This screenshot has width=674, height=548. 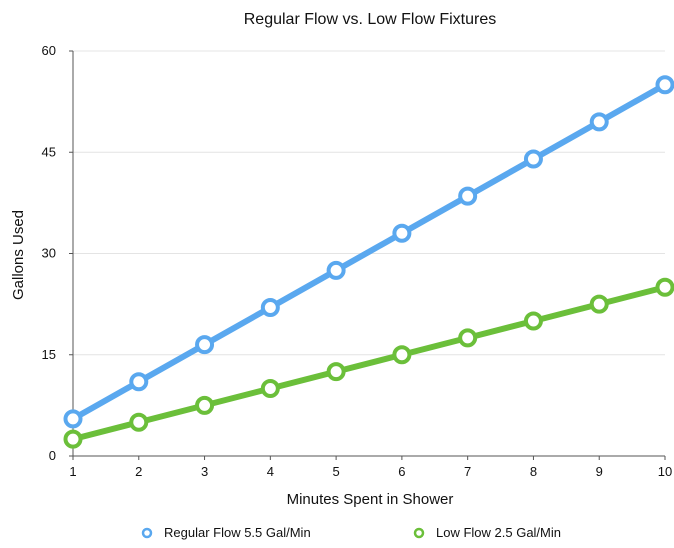 I want to click on x-tick-label-3: 3, so click(x=204, y=471).